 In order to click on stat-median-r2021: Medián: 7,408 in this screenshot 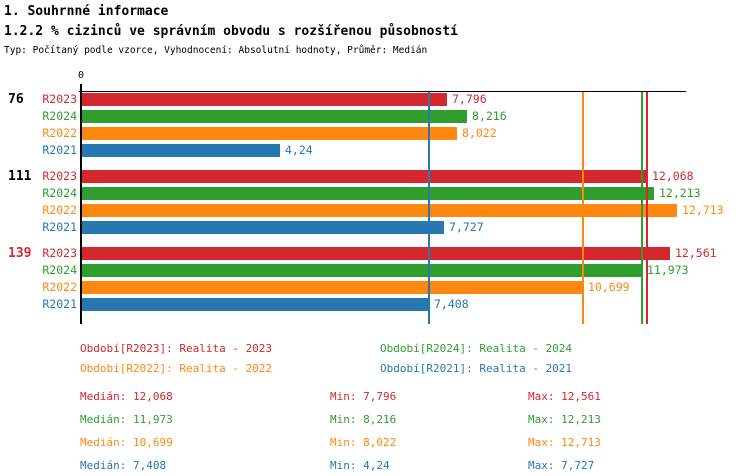, I will do `click(123, 465)`.